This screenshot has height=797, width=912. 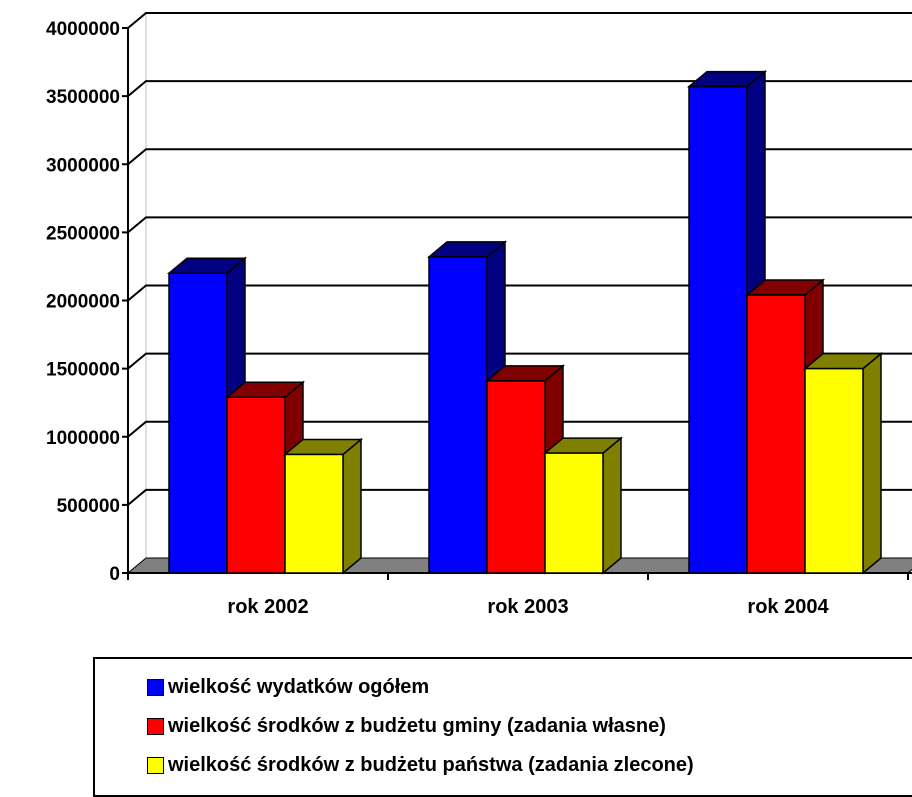 What do you see at coordinates (83, 29) in the screenshot?
I see `y-tick-label: 4000000` at bounding box center [83, 29].